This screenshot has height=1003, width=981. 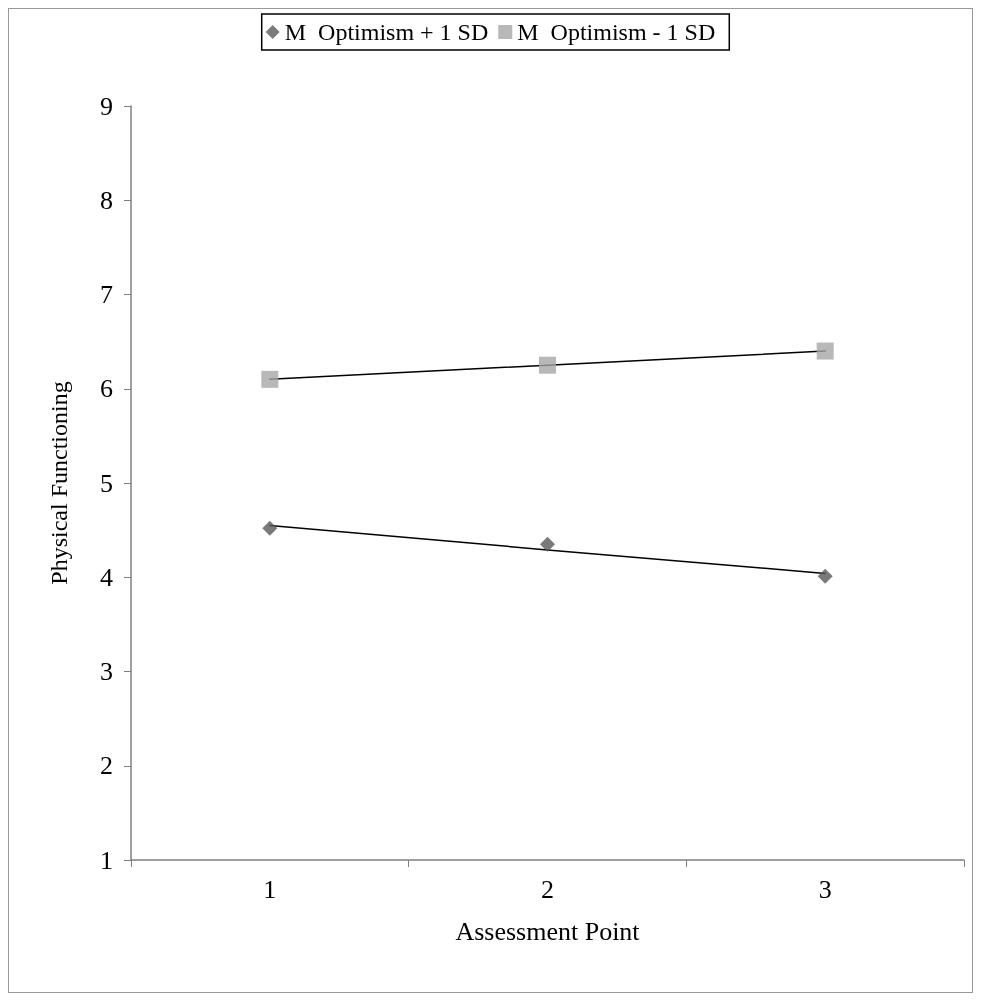 I want to click on legend-label: M Optimism - 1 SD, so click(x=616, y=32).